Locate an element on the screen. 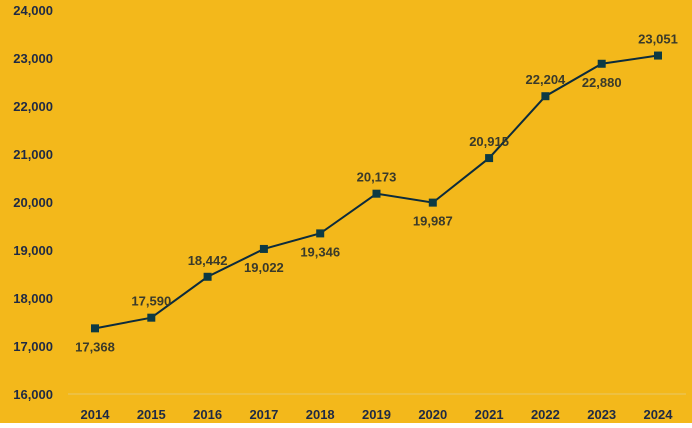 This screenshot has height=428, width=692. y-tick-label: 20,000 is located at coordinates (33, 202).